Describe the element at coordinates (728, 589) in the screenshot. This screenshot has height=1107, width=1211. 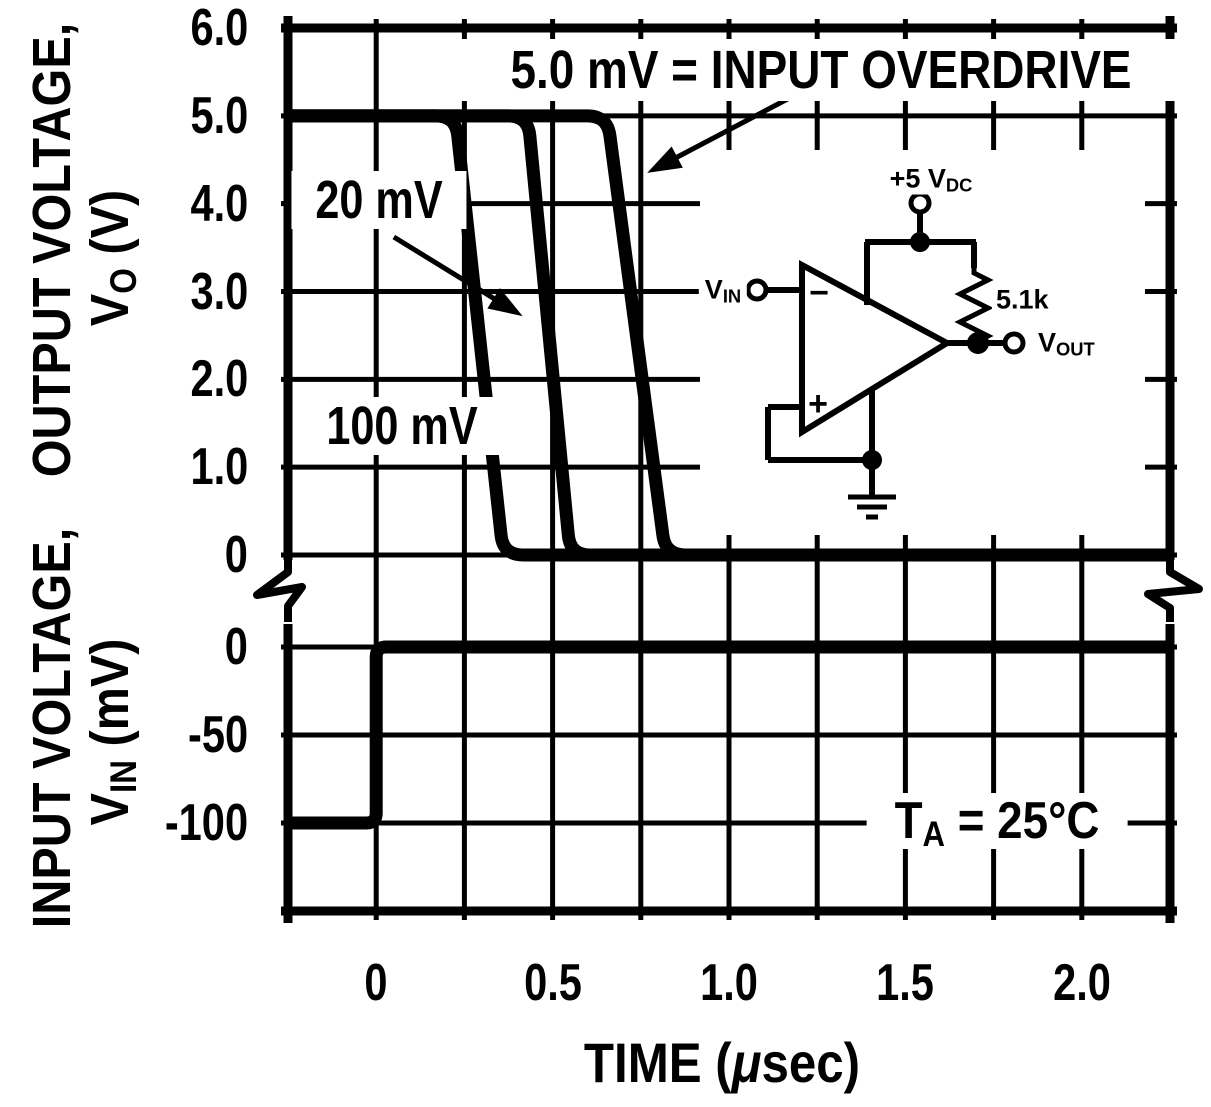
I see `axis-break-symbols` at that location.